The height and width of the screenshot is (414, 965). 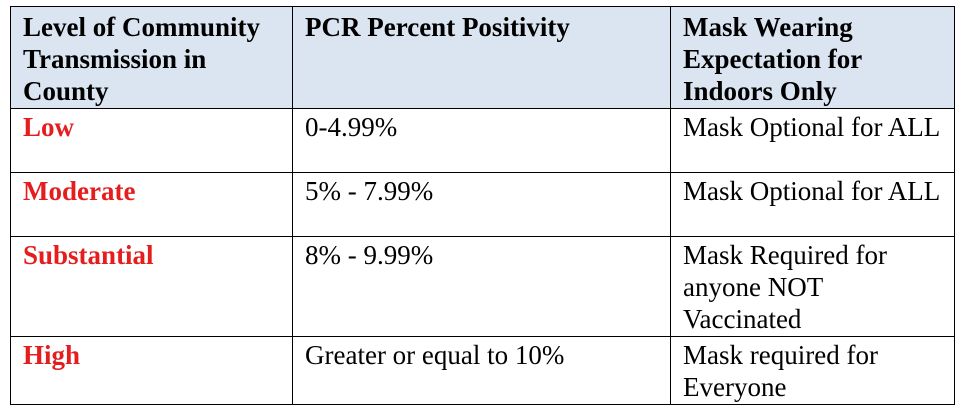 I want to click on positivity-cell: 5% - 7.99%, so click(x=481, y=204).